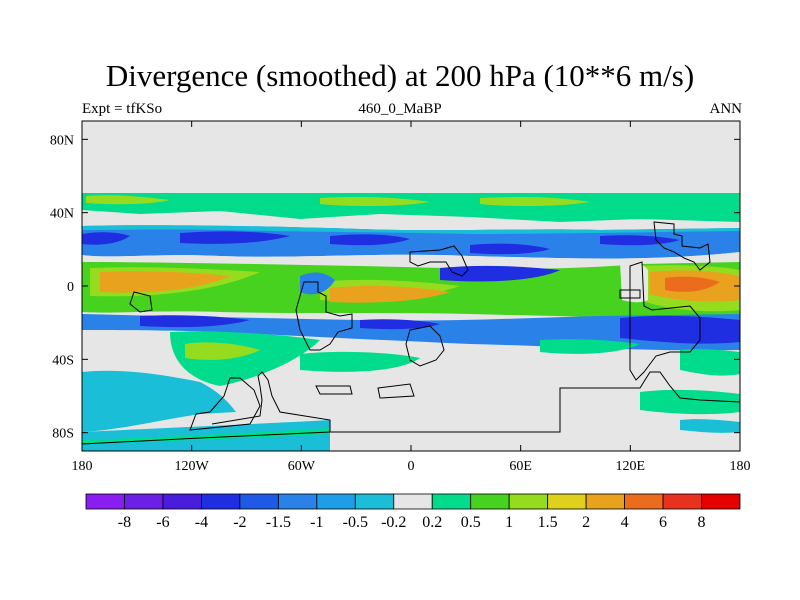 The height and width of the screenshot is (600, 800). What do you see at coordinates (324, 316) in the screenshot?
I see `south-america-coast` at bounding box center [324, 316].